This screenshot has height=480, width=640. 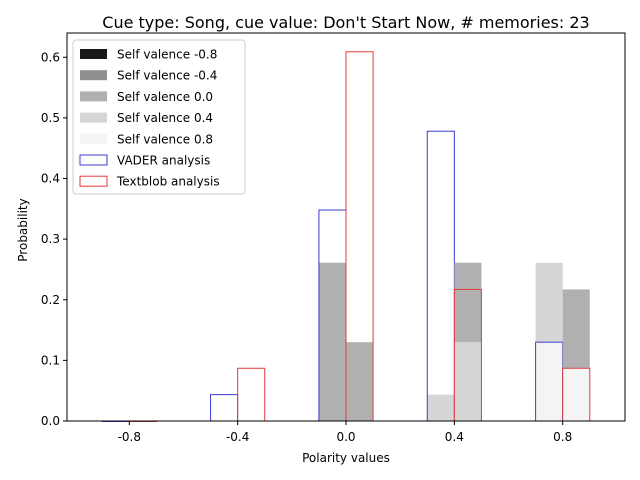 What do you see at coordinates (454, 437) in the screenshot?
I see `x-tick-label: 0.4` at bounding box center [454, 437].